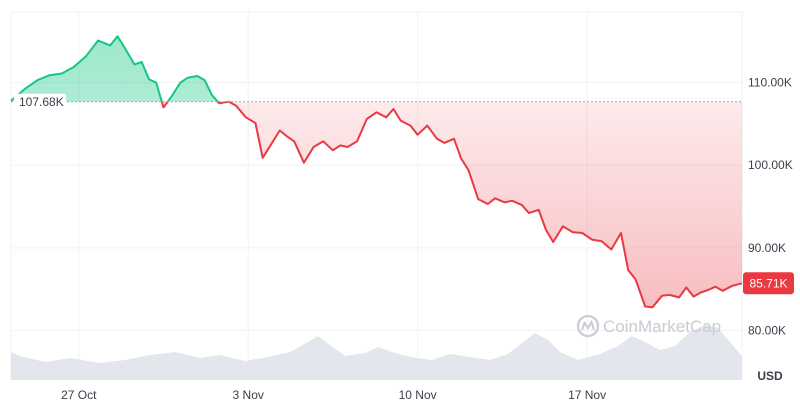 The image size is (800, 405). Describe the element at coordinates (770, 376) in the screenshot. I see `currency-unit-label: USD` at that location.